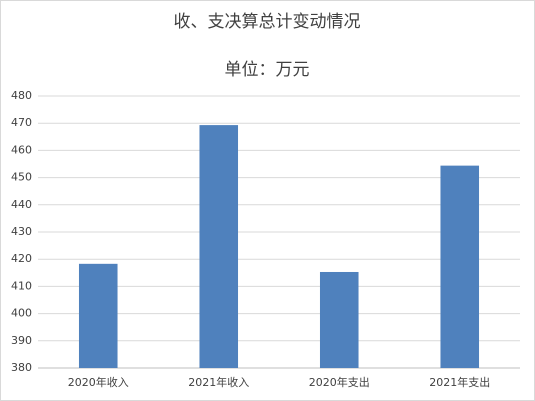  What do you see at coordinates (21, 258) in the screenshot?
I see `y-tick-label: 420` at bounding box center [21, 258].